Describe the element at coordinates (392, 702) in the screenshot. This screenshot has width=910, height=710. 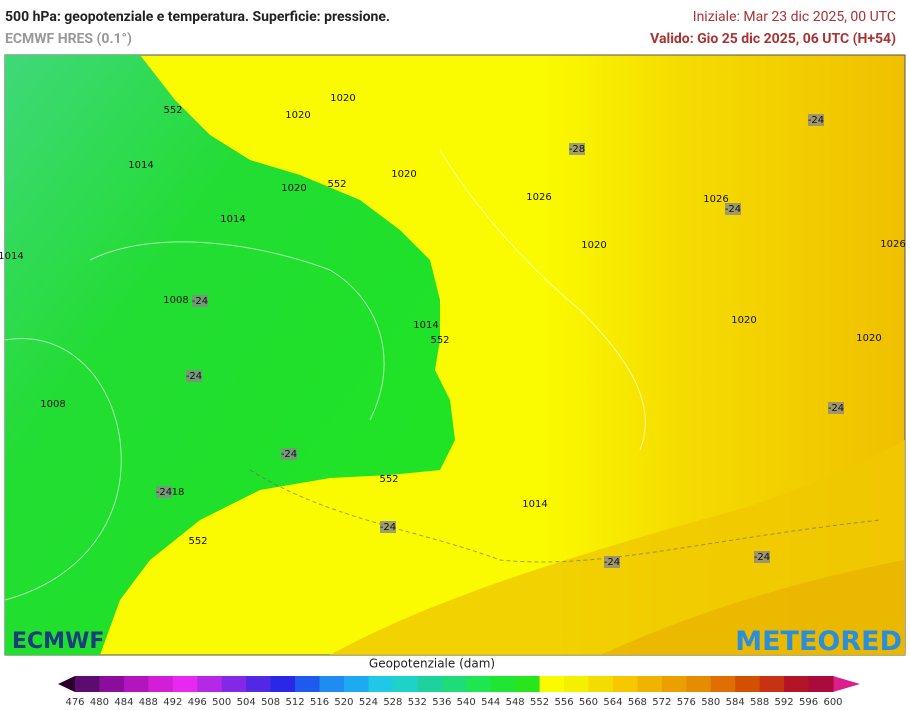
I see `colorbar-tick-label: 528` at that location.